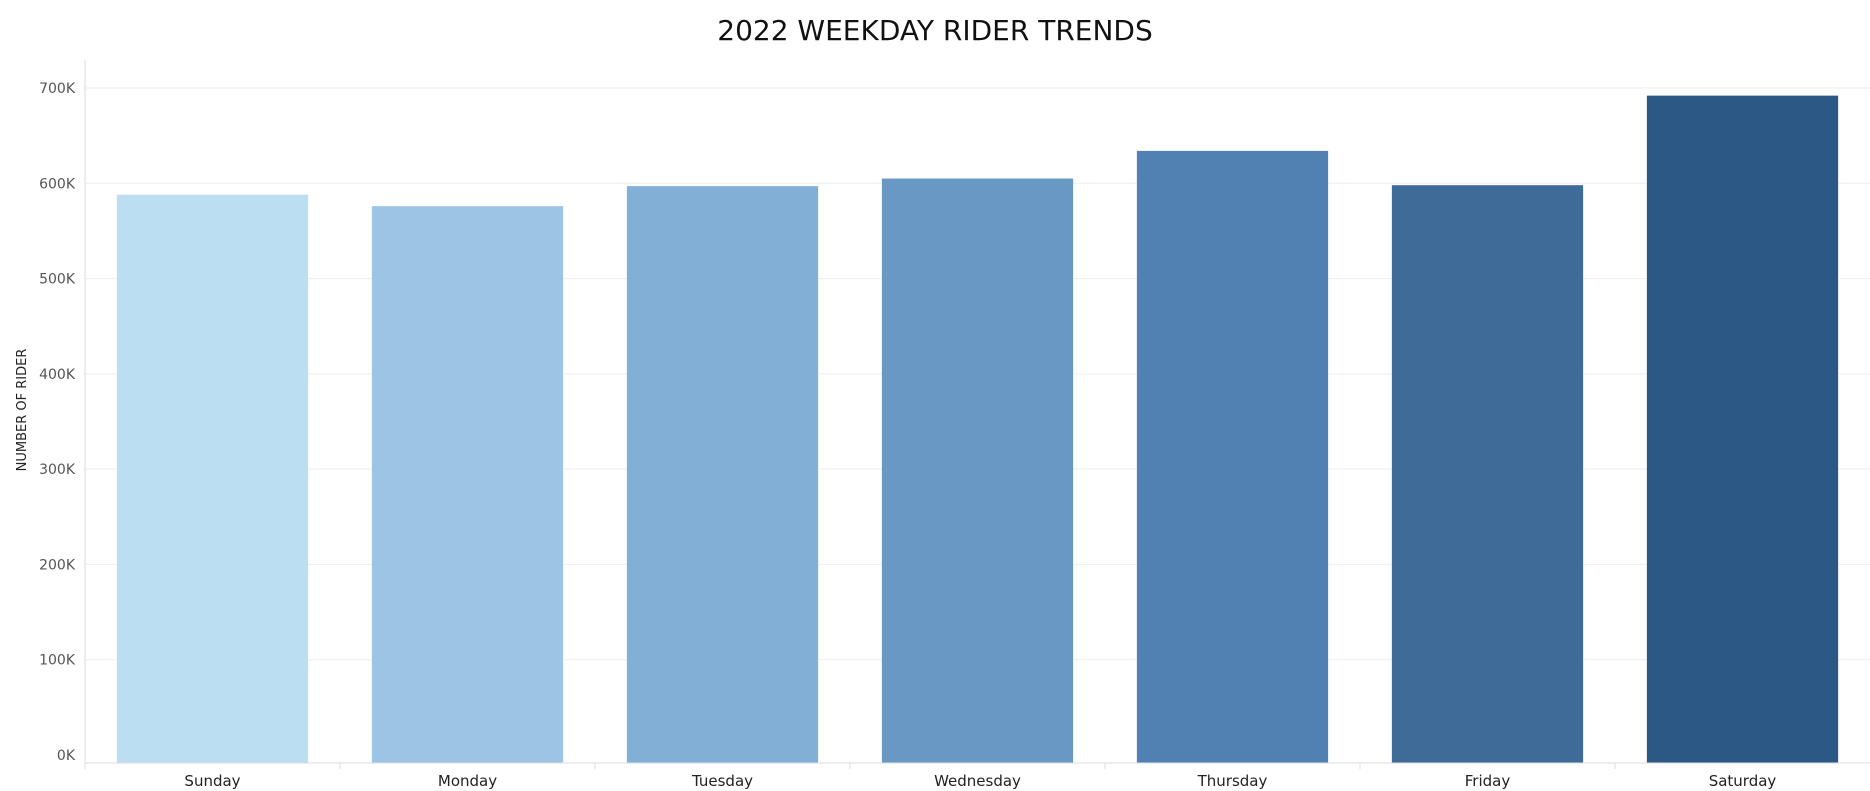 Image resolution: width=1870 pixels, height=791 pixels. What do you see at coordinates (467, 781) in the screenshot?
I see `x-tick-label-monday: Monday` at bounding box center [467, 781].